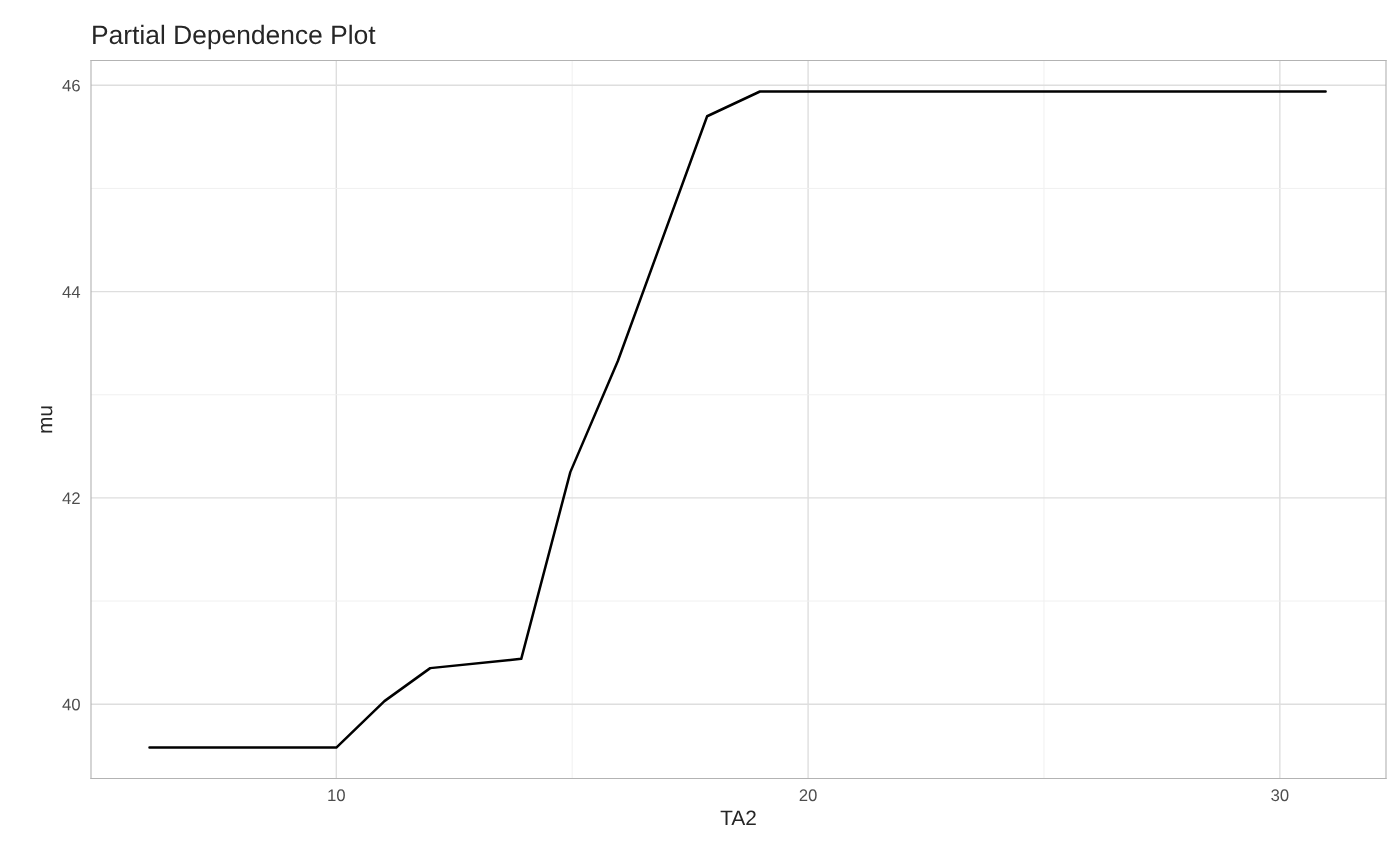  Describe the element at coordinates (738, 818) in the screenshot. I see `x-axis-title: TA2` at that location.